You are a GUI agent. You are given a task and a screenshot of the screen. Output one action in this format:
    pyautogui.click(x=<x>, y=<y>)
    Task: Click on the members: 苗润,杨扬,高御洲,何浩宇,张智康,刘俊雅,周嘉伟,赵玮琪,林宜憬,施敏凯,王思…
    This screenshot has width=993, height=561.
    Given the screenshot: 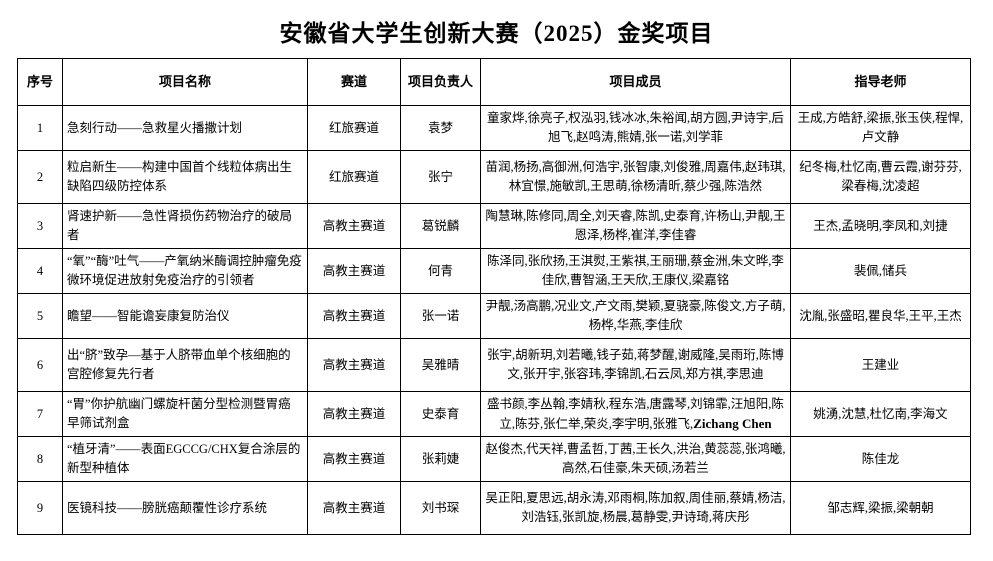 What is the action you would take?
    pyautogui.click(x=635, y=177)
    